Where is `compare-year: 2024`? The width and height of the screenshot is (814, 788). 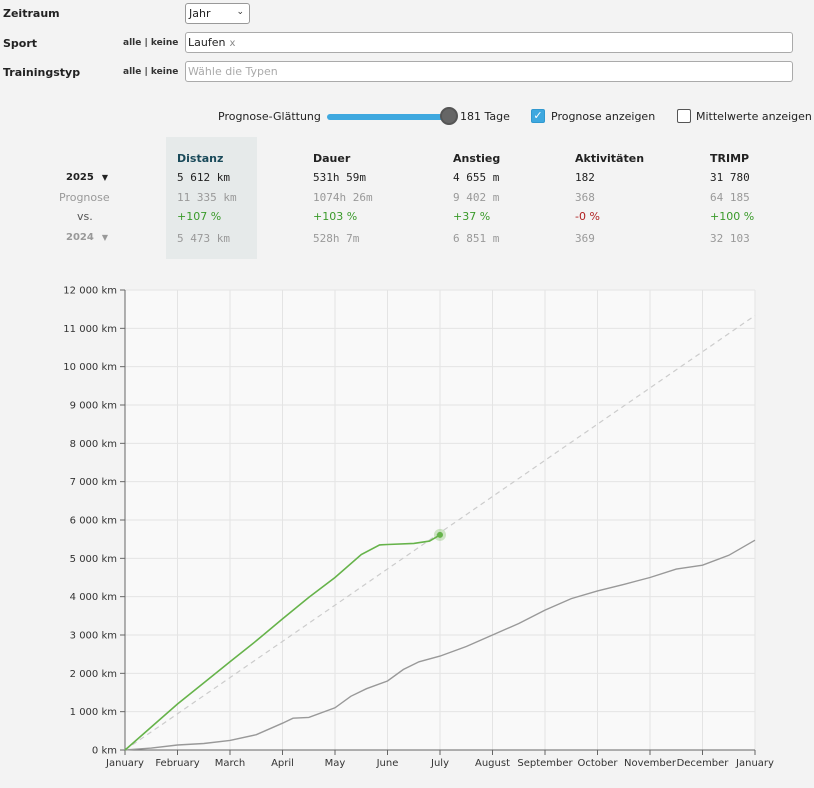 compare-year: 2024 is located at coordinates (80, 237).